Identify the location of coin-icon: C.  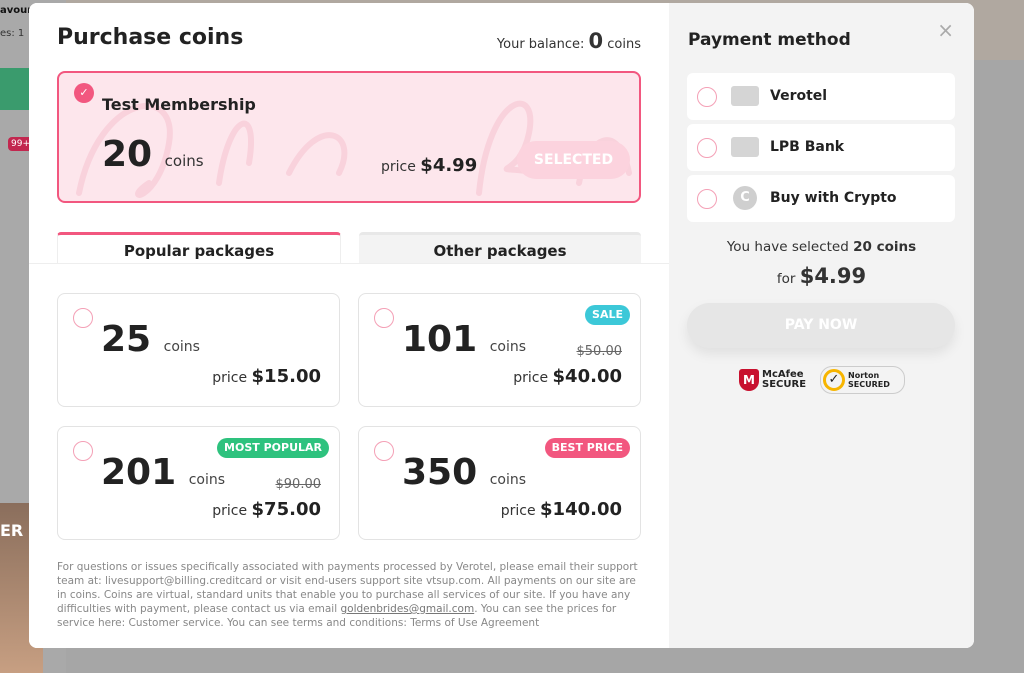
(745, 198).